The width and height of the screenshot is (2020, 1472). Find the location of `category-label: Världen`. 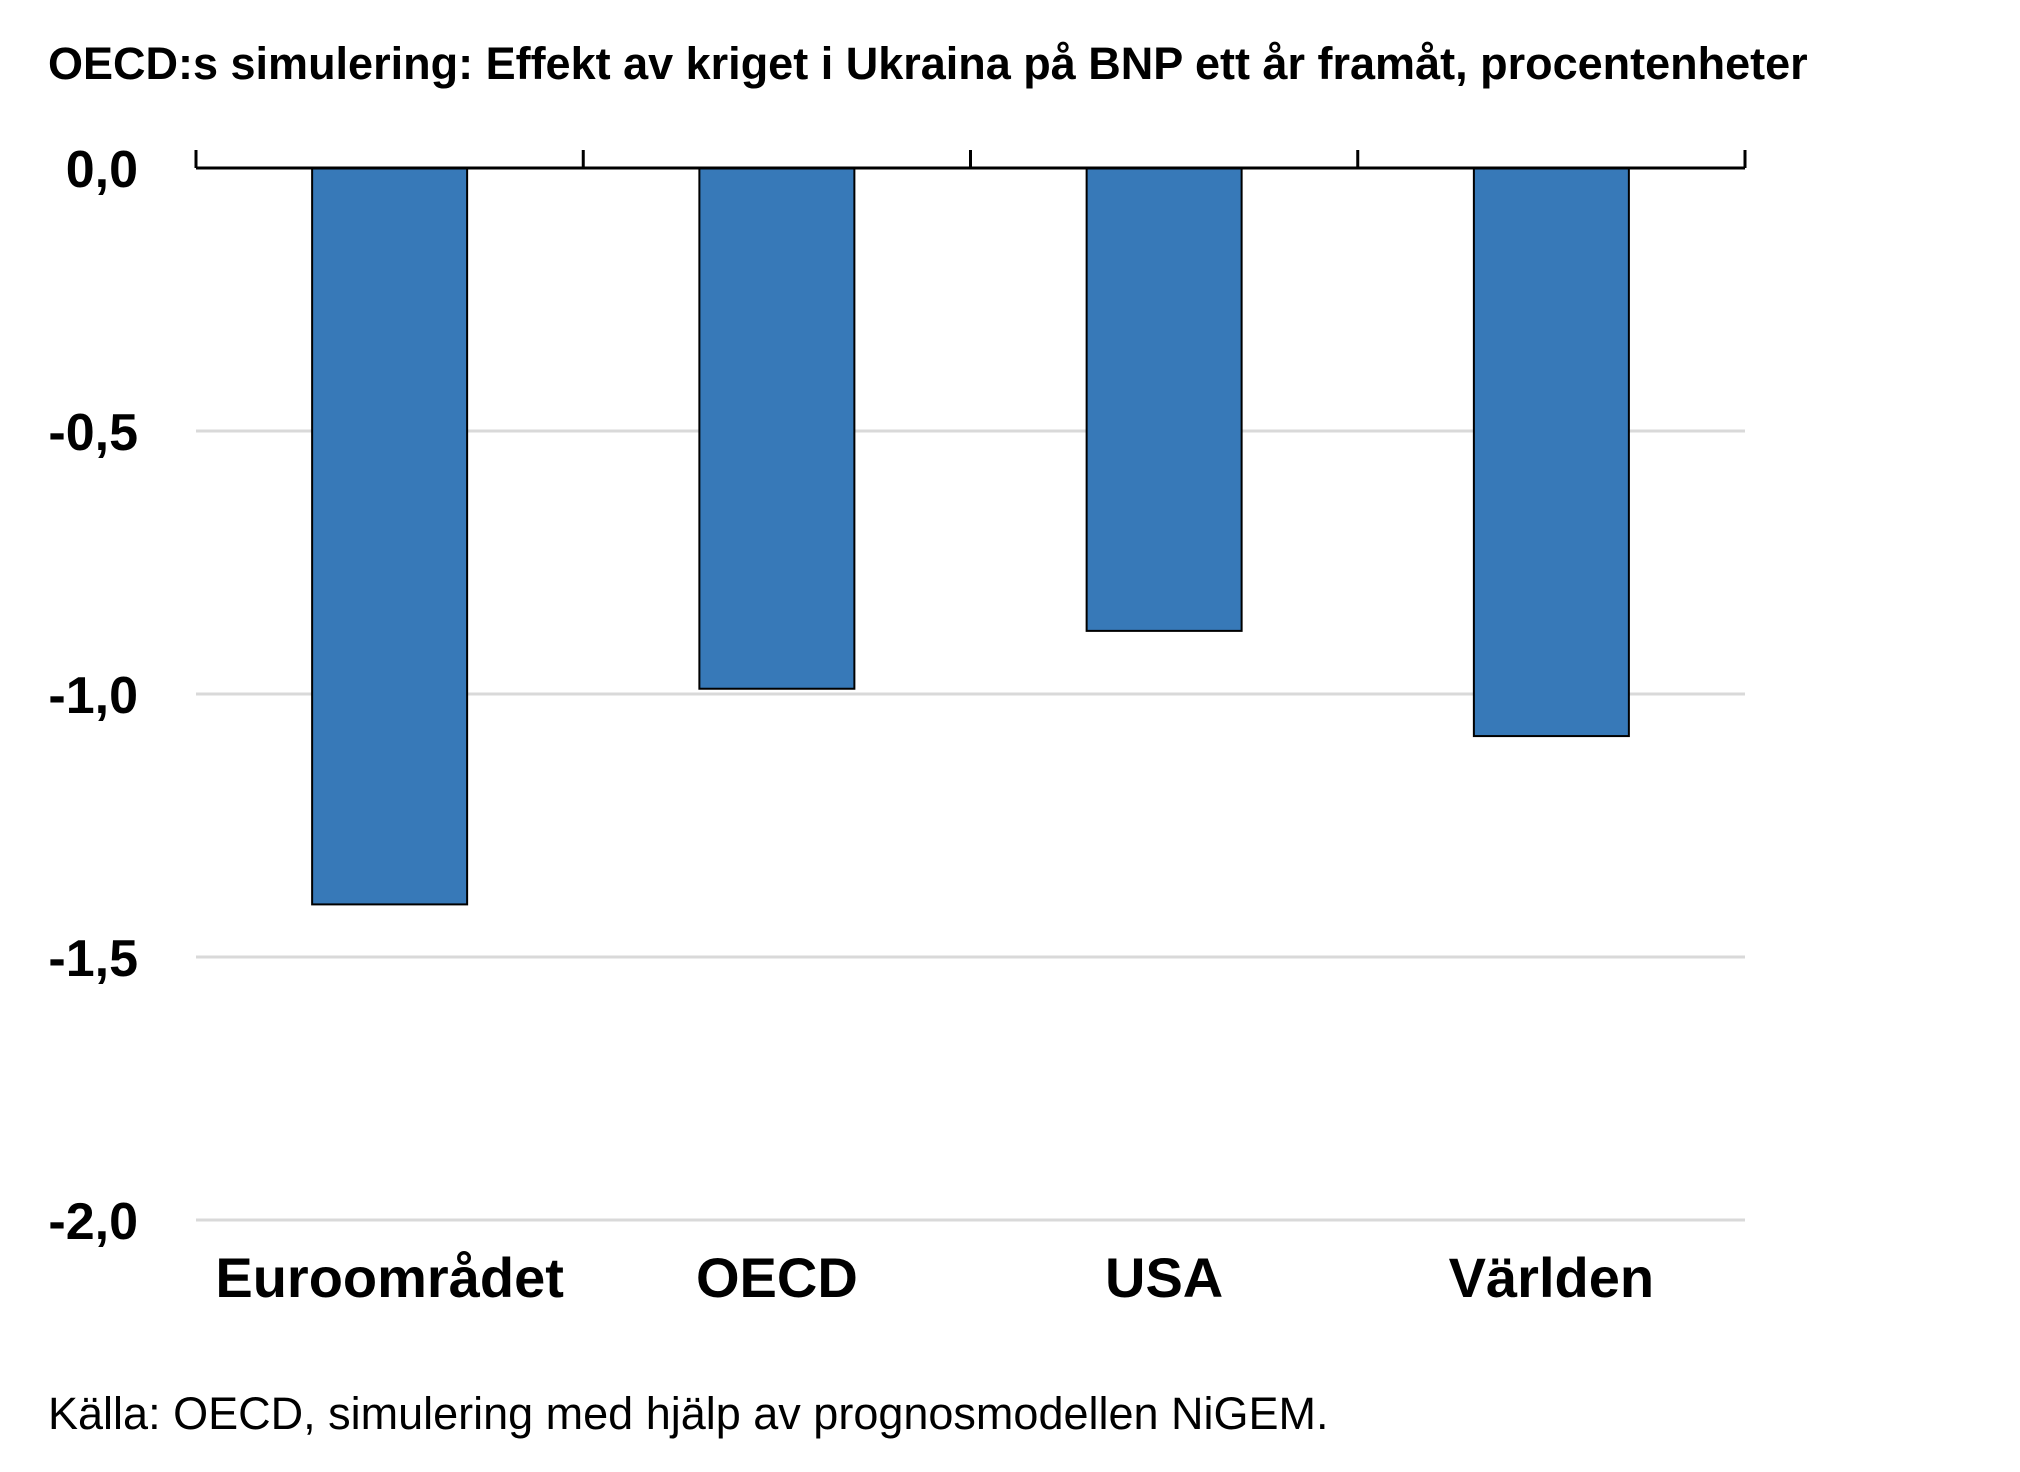

category-label: Världen is located at coordinates (1551, 1277).